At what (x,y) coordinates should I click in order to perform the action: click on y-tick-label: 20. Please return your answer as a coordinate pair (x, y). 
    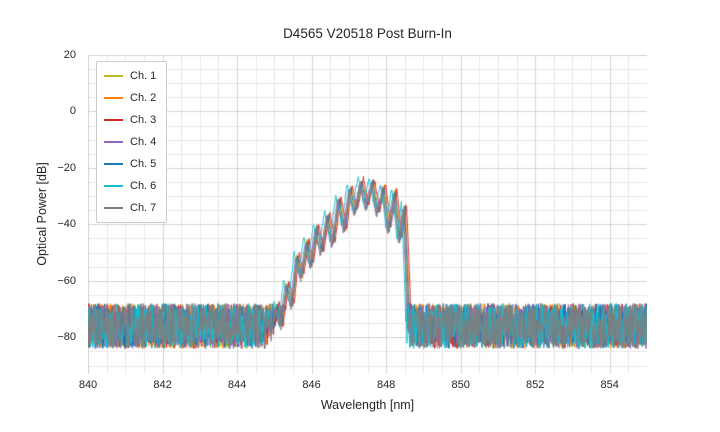
    Looking at the image, I should click on (69, 55).